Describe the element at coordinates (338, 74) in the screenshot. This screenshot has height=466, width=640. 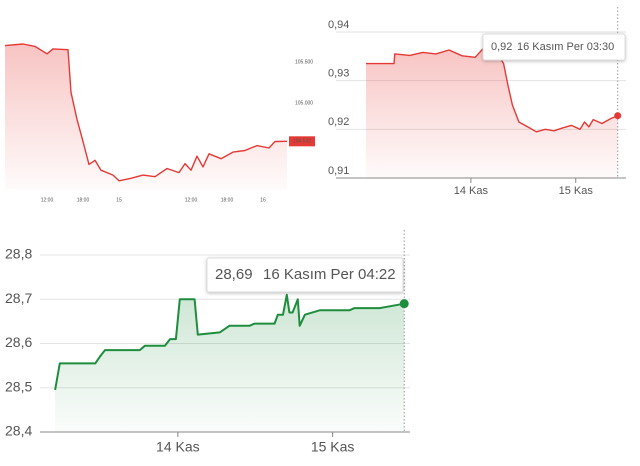
I see `y-tick-label: 0,93` at that location.